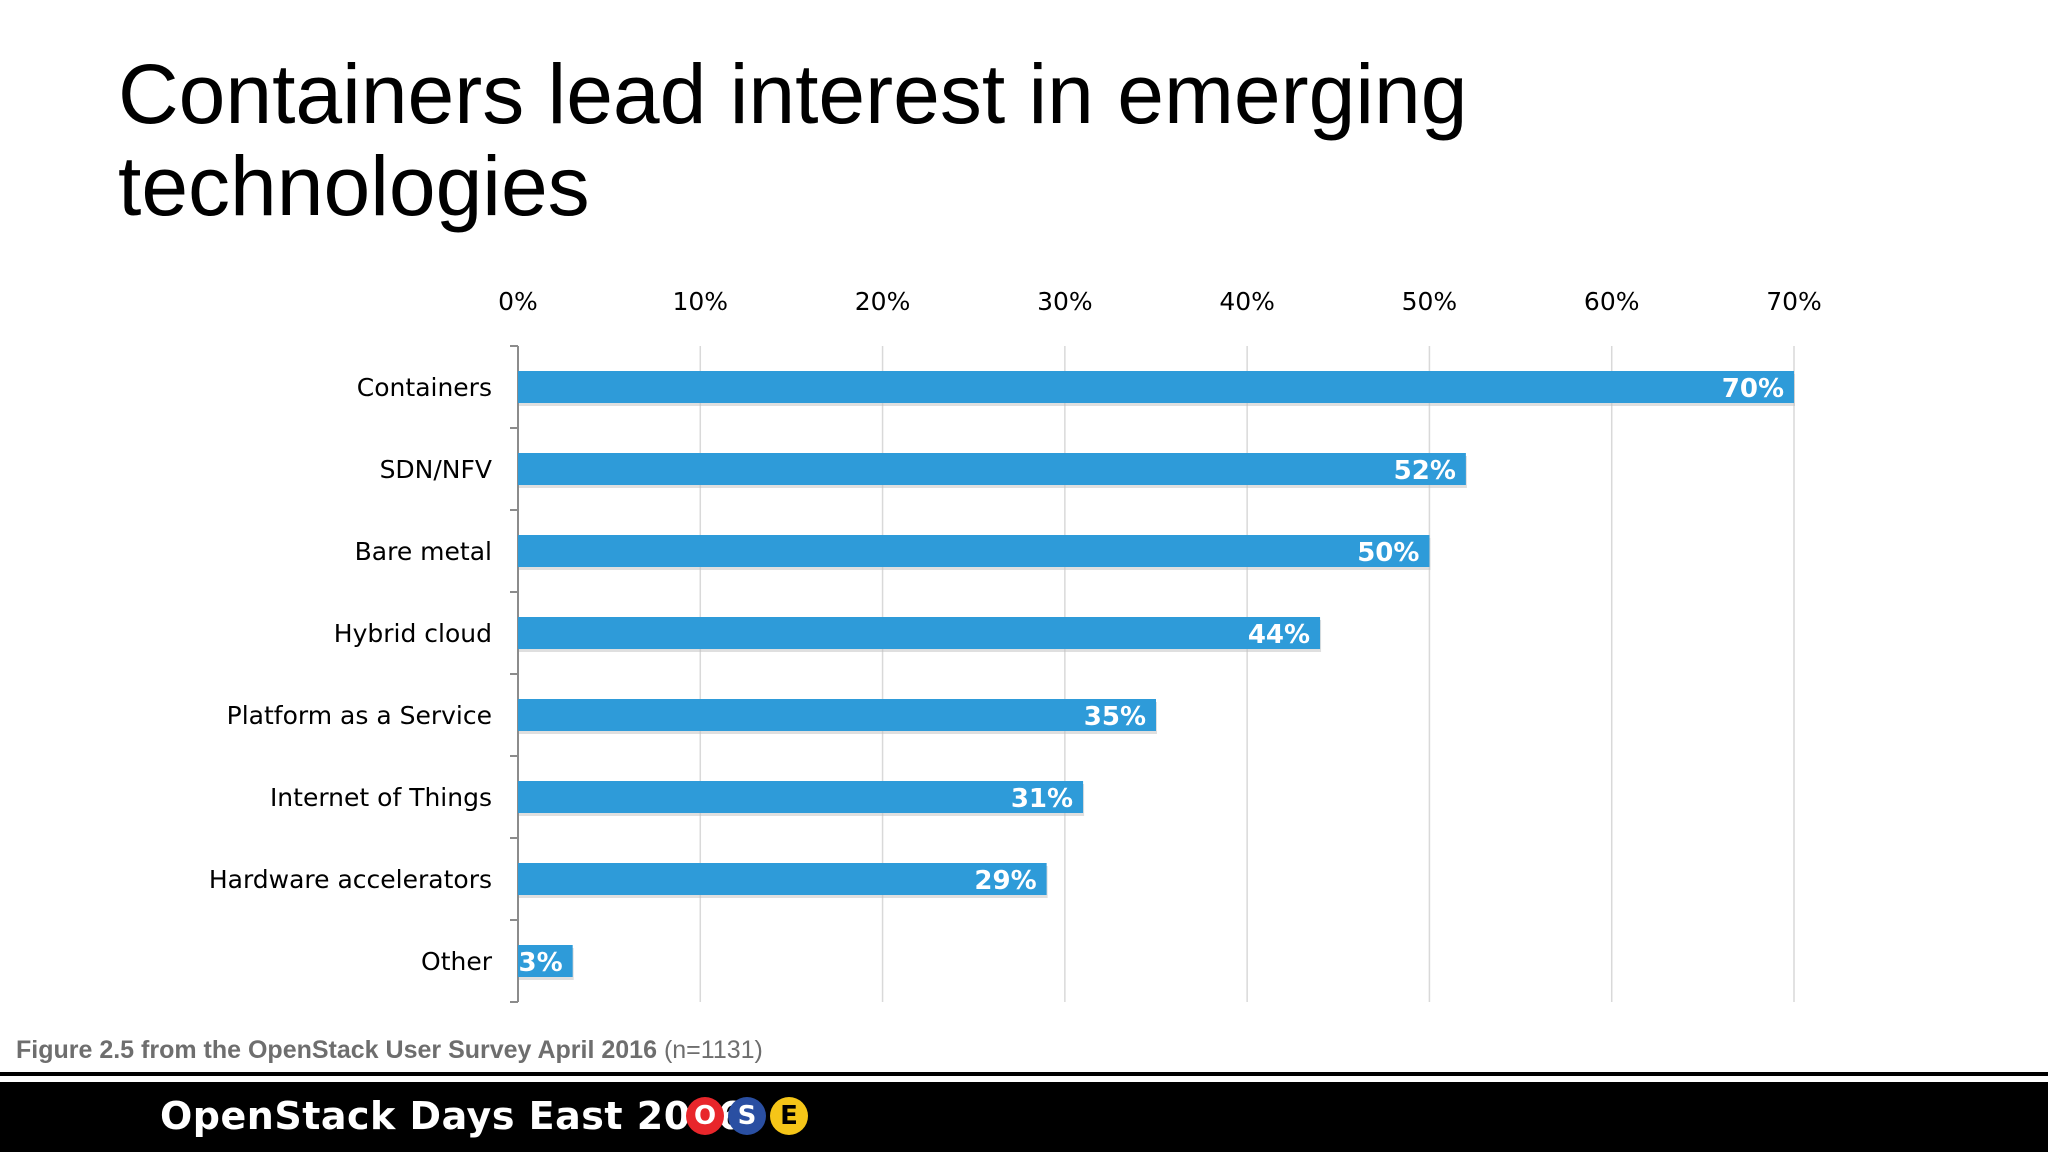 The height and width of the screenshot is (1152, 2048). Describe the element at coordinates (1388, 553) in the screenshot. I see `value-label: 50%` at that location.